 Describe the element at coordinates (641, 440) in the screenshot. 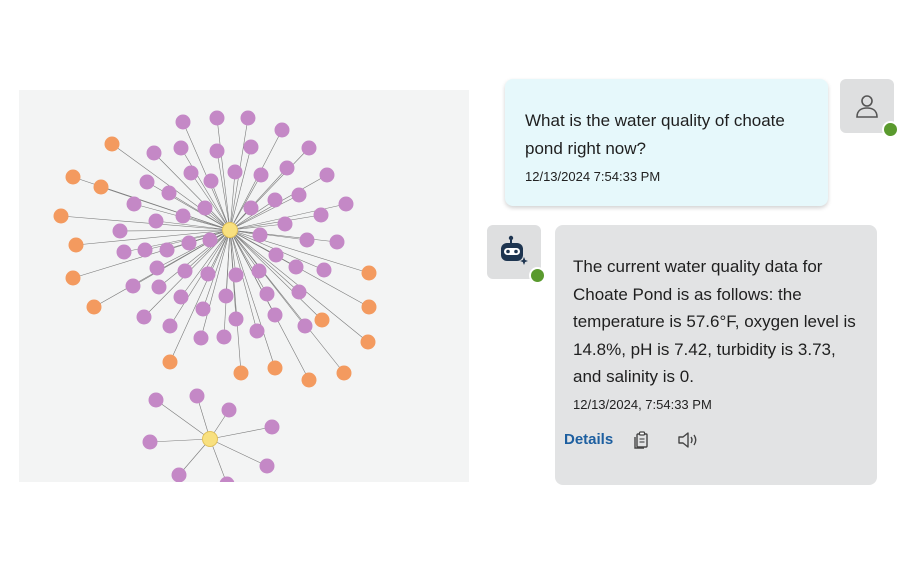

I see `copy-icon` at that location.